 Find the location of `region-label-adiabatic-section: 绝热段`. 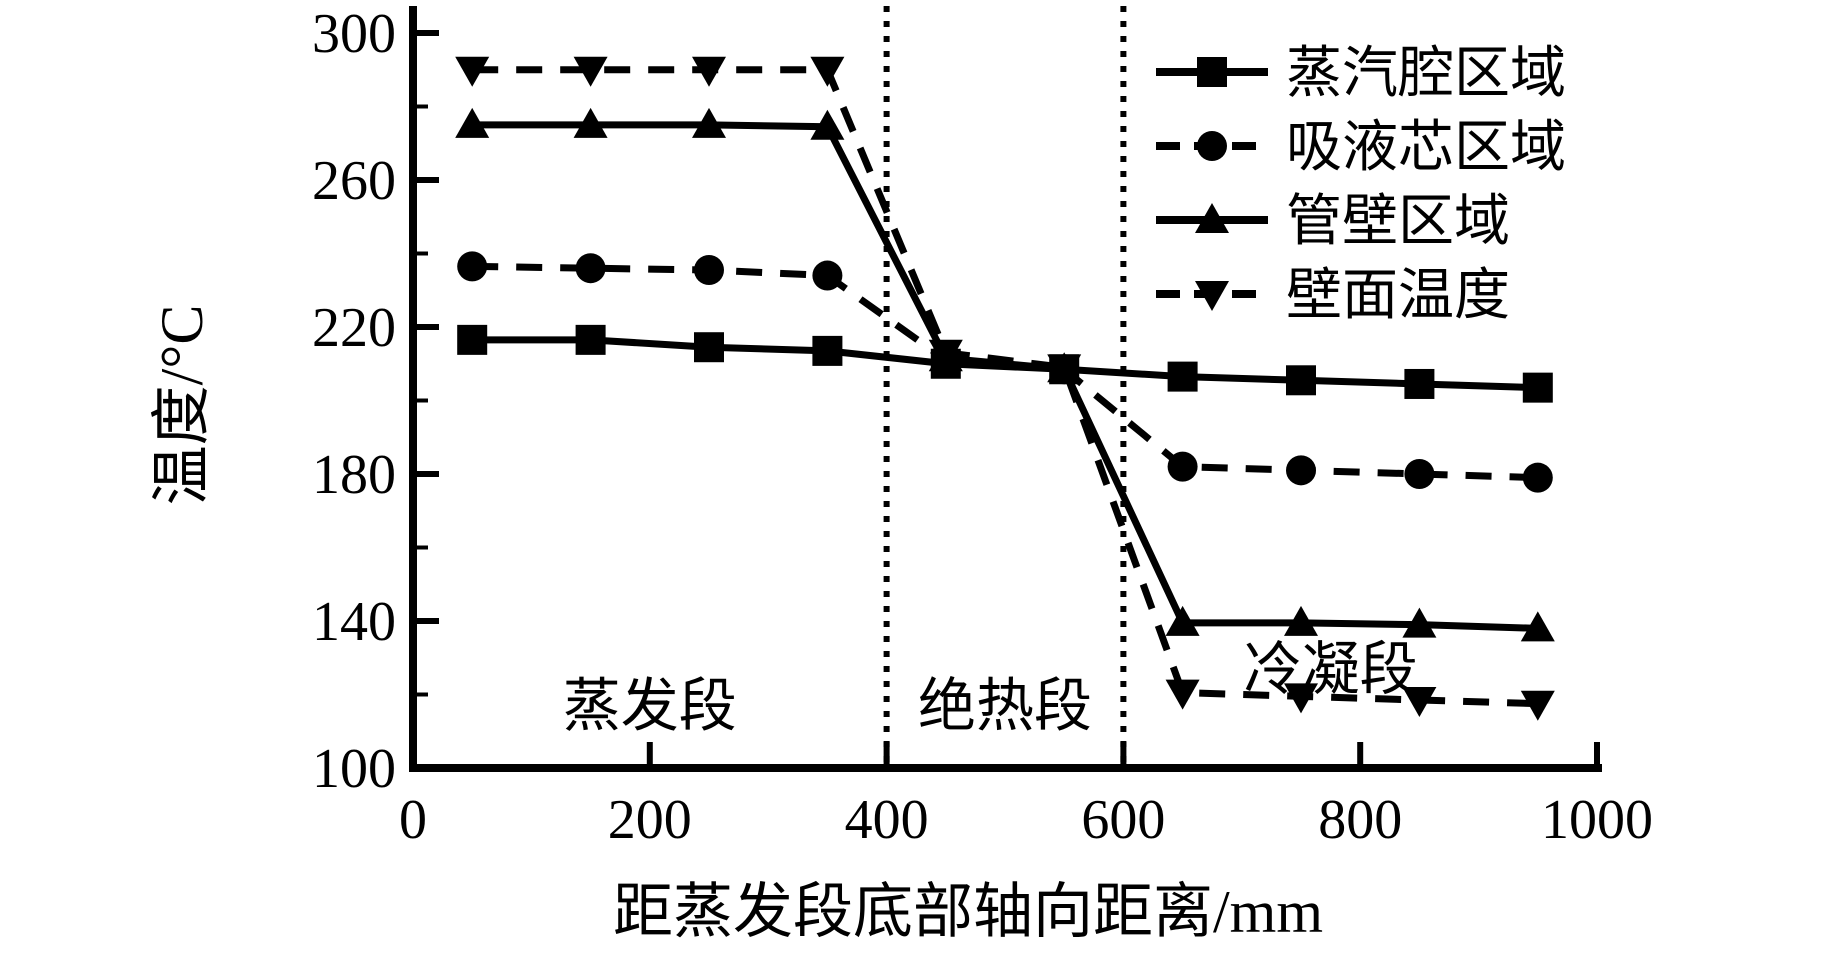

region-label-adiabatic-section: 绝热段 is located at coordinates (1005, 706).